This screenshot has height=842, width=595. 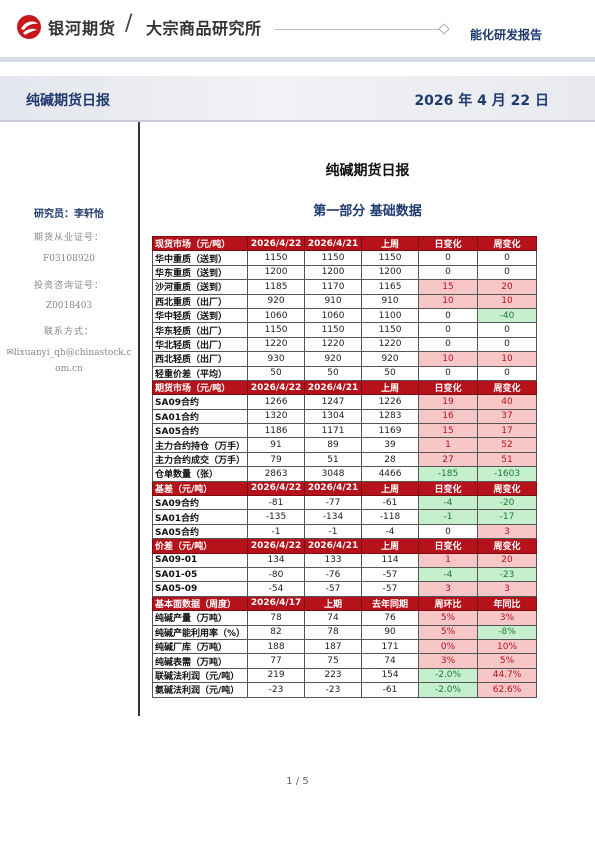 What do you see at coordinates (200, 646) in the screenshot?
I see `row-label: 纯碱厂库（万吨）` at bounding box center [200, 646].